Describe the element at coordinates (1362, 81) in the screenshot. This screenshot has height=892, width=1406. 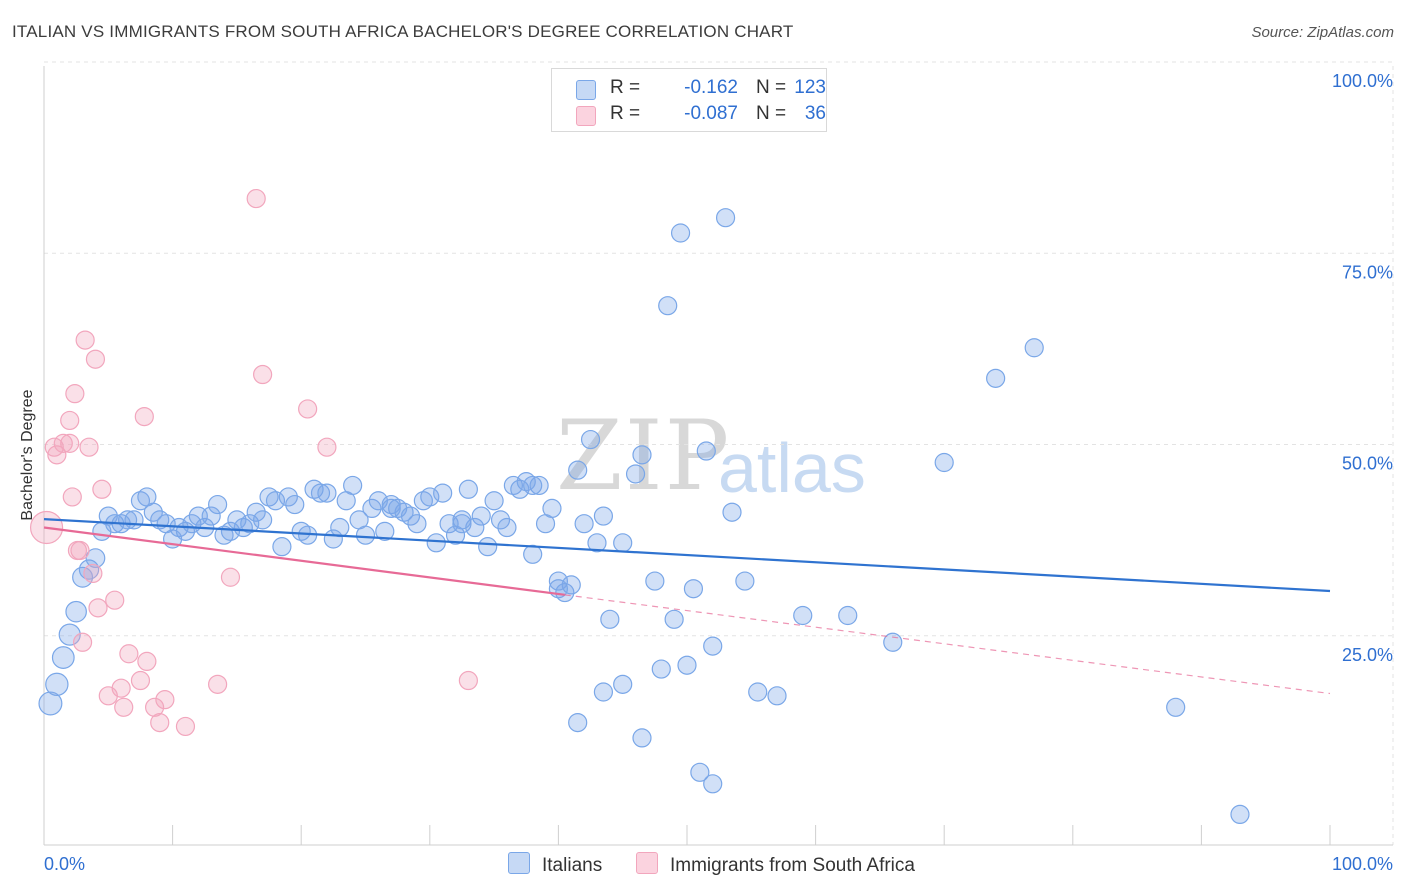
I see `y-tick-label: 100.0%` at that location.